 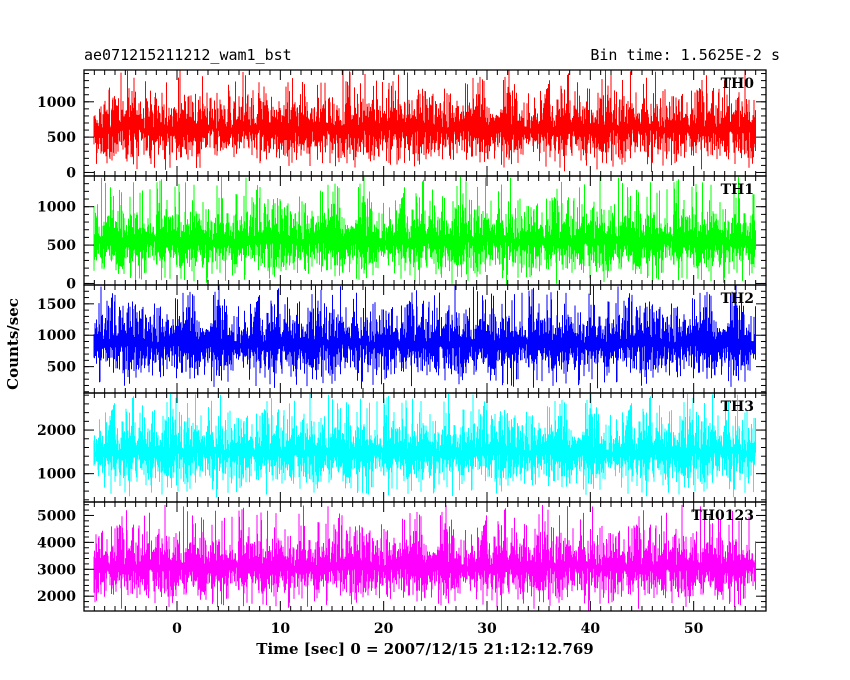 I want to click on x-axis-label: Time [sec] 0 = 2007/12/15 21:12:12.769, so click(x=424, y=649).